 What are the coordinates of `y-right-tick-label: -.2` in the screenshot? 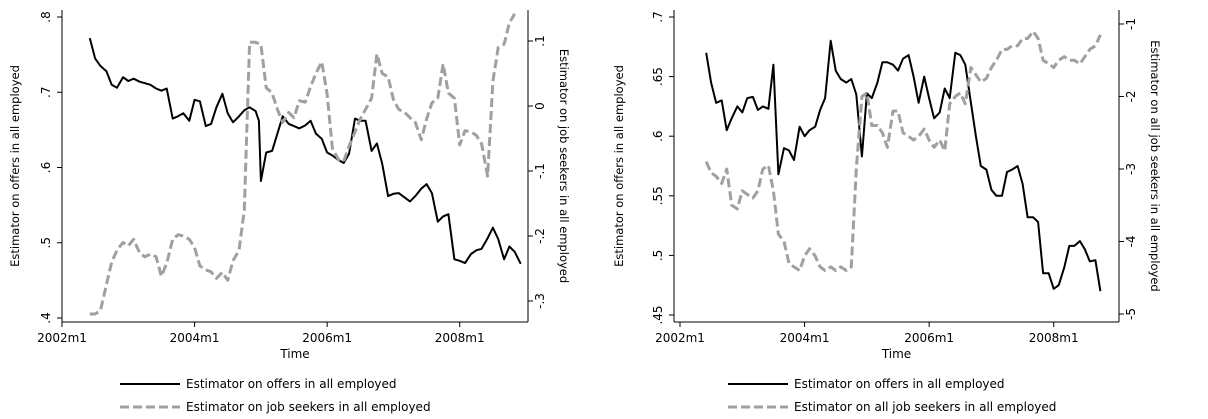 It's located at (540, 236).